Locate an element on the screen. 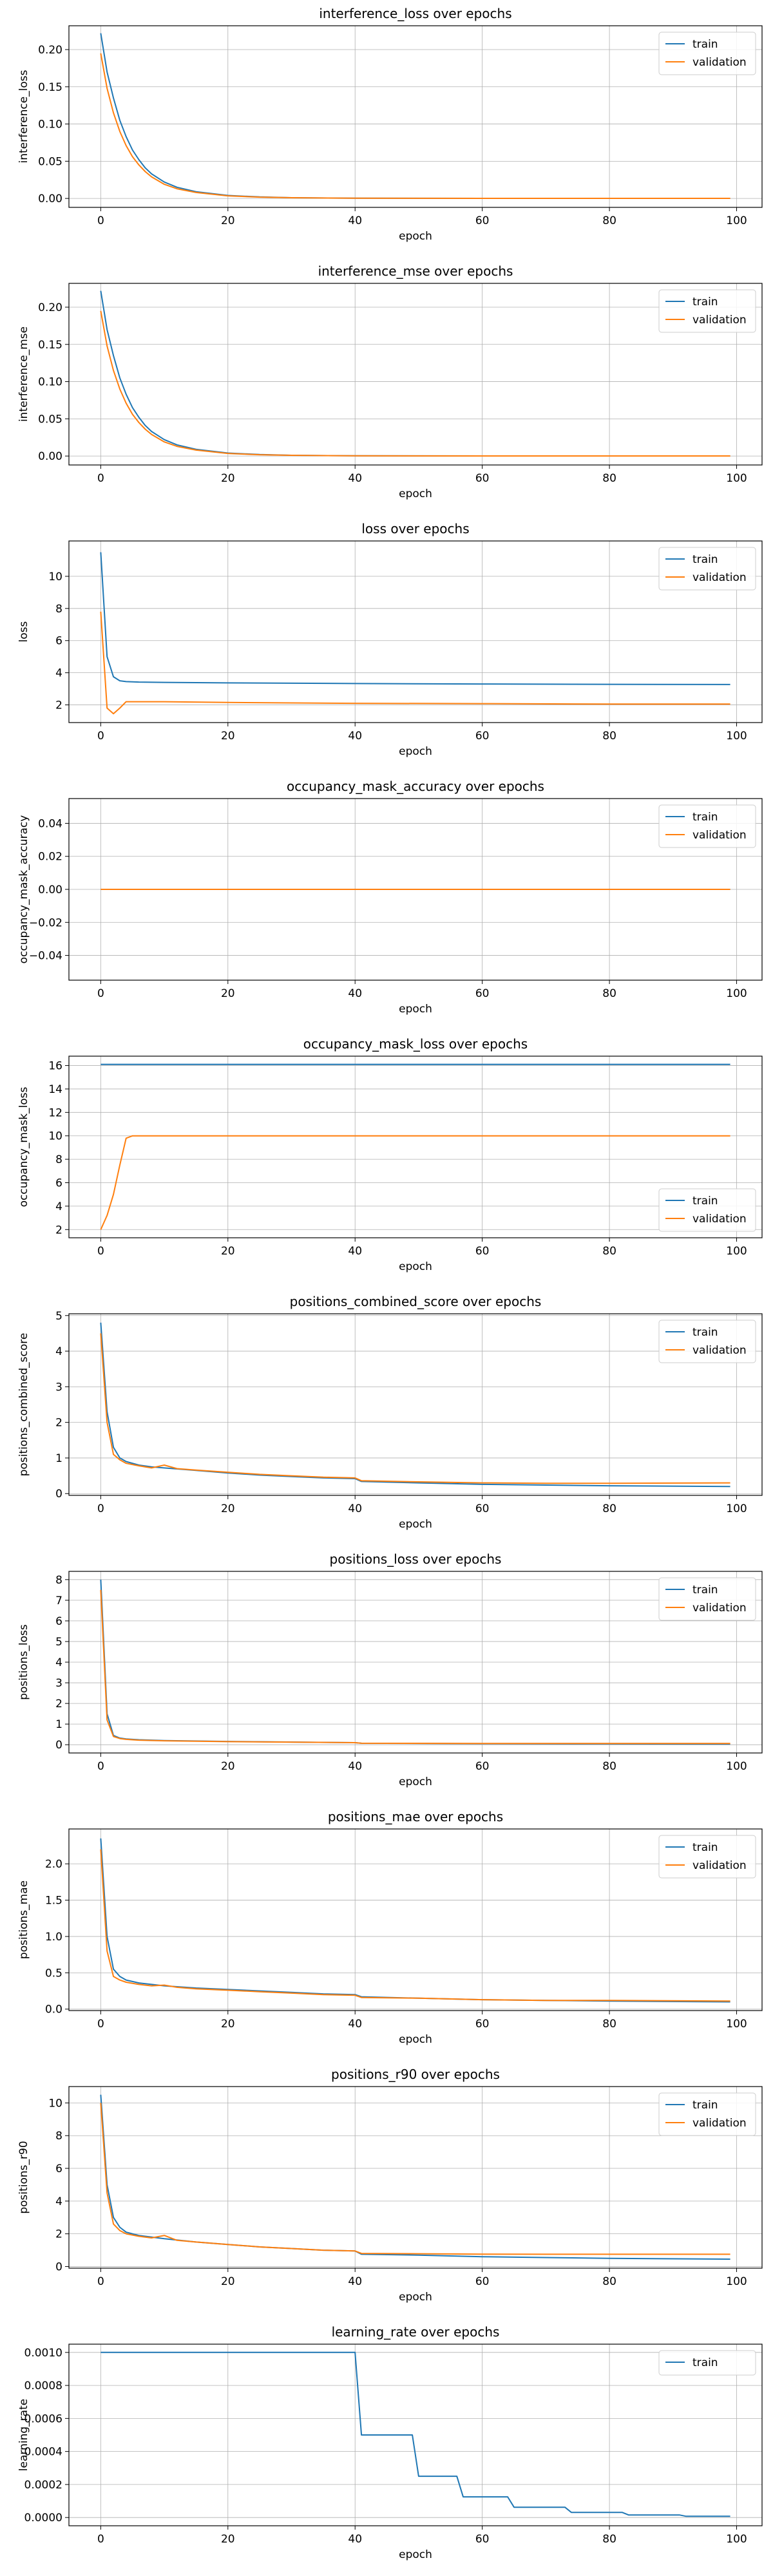 The height and width of the screenshot is (2576, 773). y-tick-label: 0.0002 is located at coordinates (43, 2485).